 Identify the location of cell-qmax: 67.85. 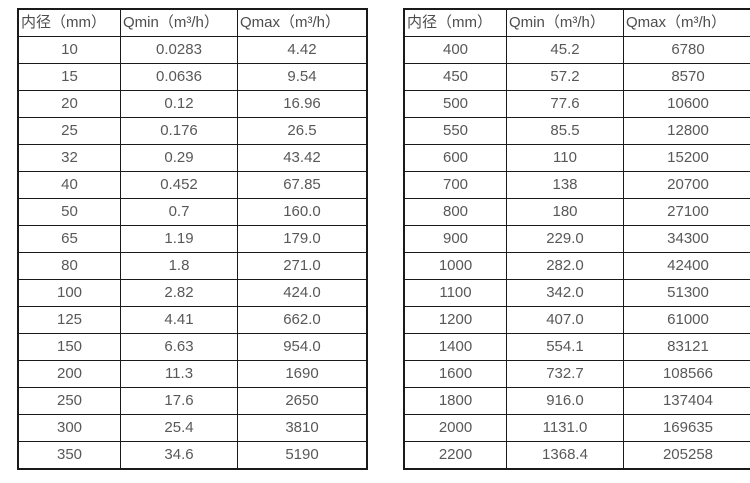
(302, 185).